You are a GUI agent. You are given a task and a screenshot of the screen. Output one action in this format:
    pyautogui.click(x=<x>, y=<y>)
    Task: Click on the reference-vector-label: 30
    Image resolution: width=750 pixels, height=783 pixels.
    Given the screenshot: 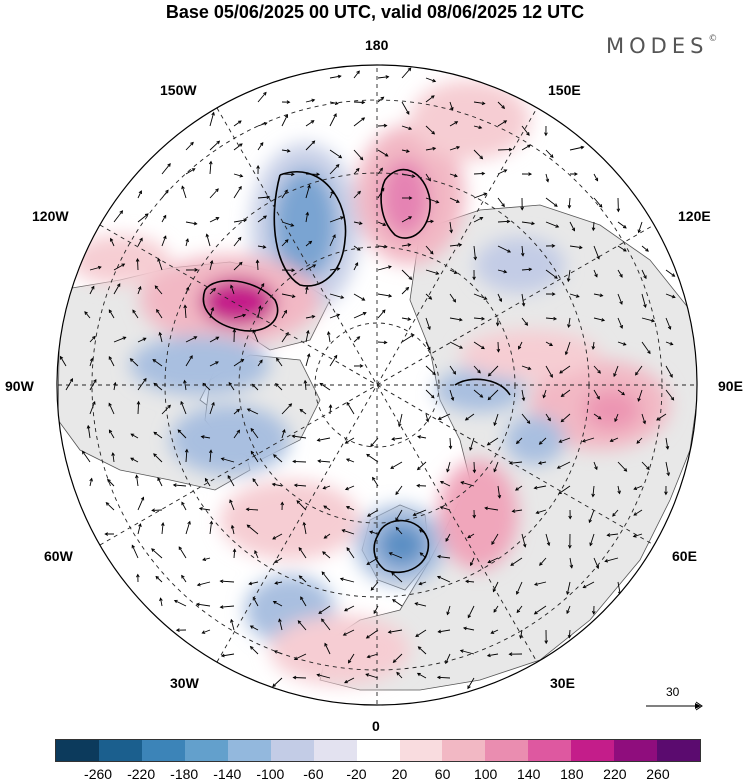 What is the action you would take?
    pyautogui.click(x=673, y=692)
    